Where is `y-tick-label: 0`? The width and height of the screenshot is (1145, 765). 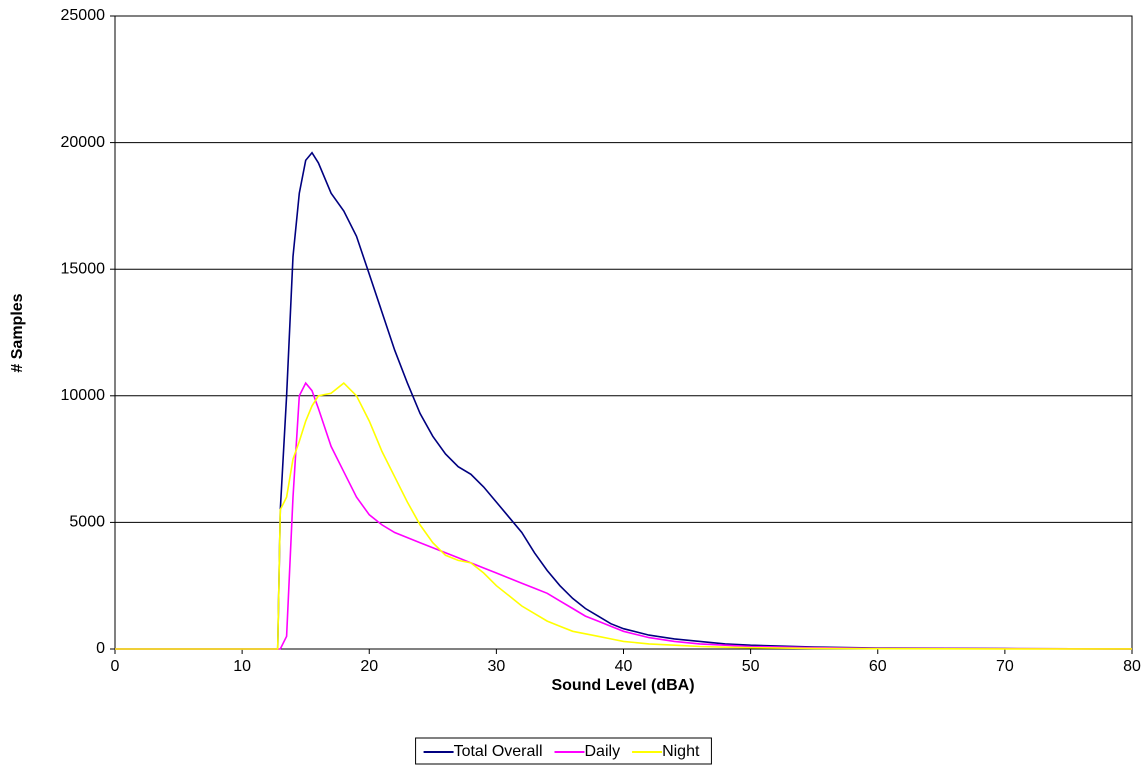 y-tick-label: 0 is located at coordinates (100, 648).